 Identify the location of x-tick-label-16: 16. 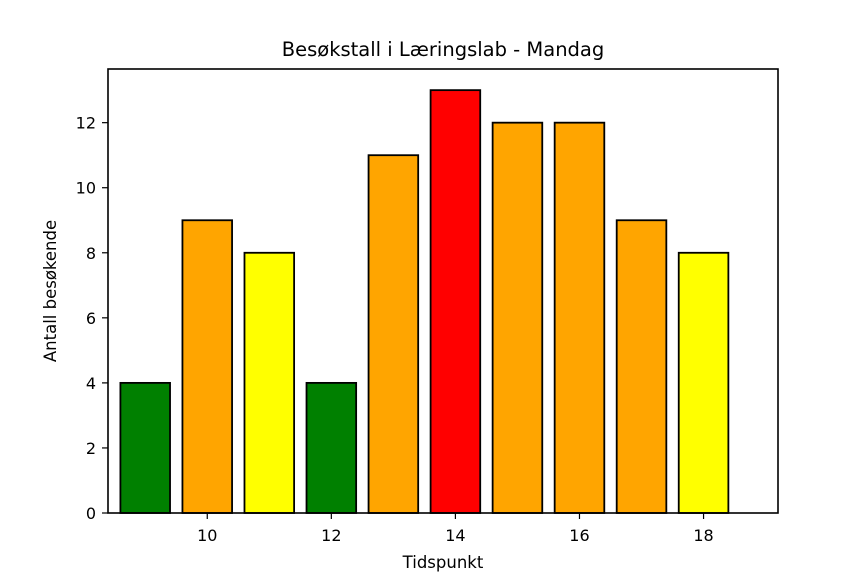
(579, 535).